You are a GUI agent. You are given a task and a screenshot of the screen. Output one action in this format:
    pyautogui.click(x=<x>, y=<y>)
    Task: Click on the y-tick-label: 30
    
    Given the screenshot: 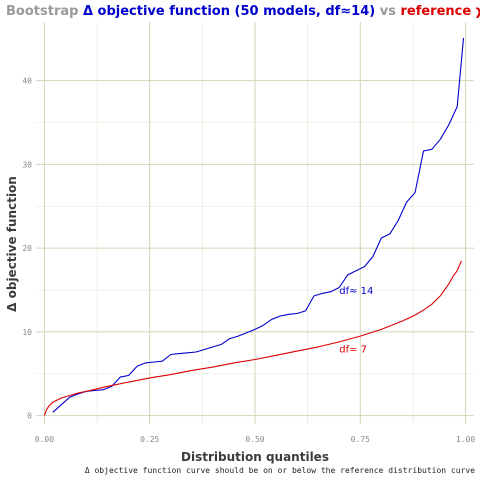 What is the action you would take?
    pyautogui.click(x=27, y=164)
    